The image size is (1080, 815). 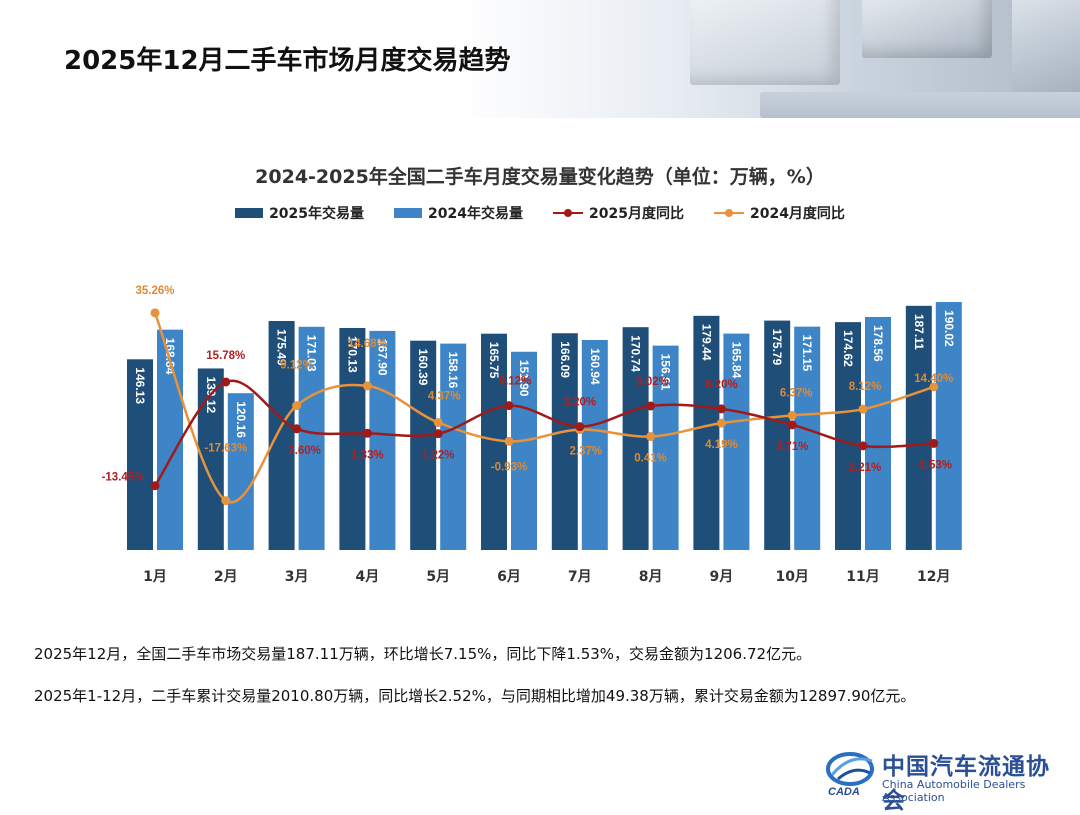 I want to click on line-2024-yoy-label: -17.63%, so click(x=225, y=449).